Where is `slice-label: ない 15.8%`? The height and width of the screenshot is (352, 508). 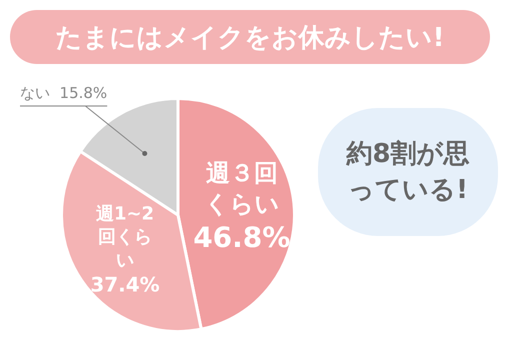
slice-label: ない 15.8% is located at coordinates (64, 93).